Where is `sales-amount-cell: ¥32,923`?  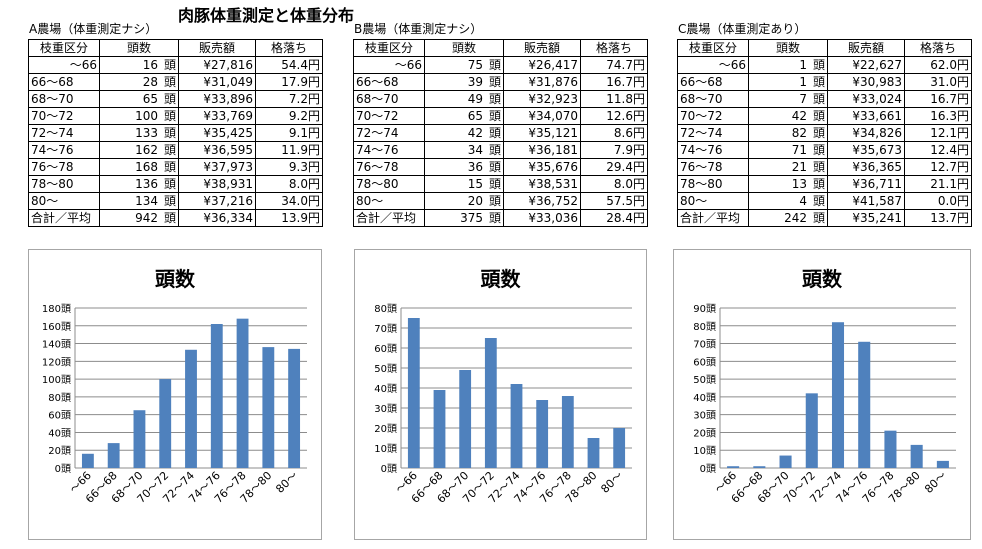 sales-amount-cell: ¥32,923 is located at coordinates (542, 99).